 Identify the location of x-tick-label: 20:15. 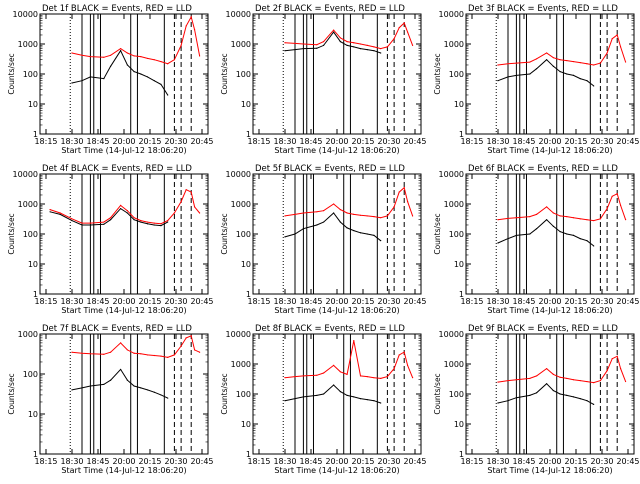
(575, 301).